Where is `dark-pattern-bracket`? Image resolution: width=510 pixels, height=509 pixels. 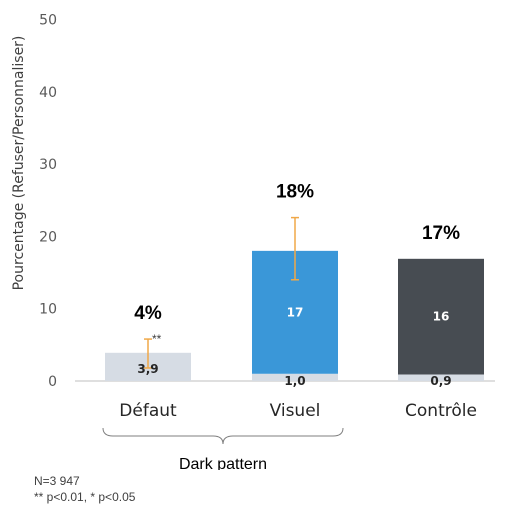 dark-pattern-bracket is located at coordinates (223, 436).